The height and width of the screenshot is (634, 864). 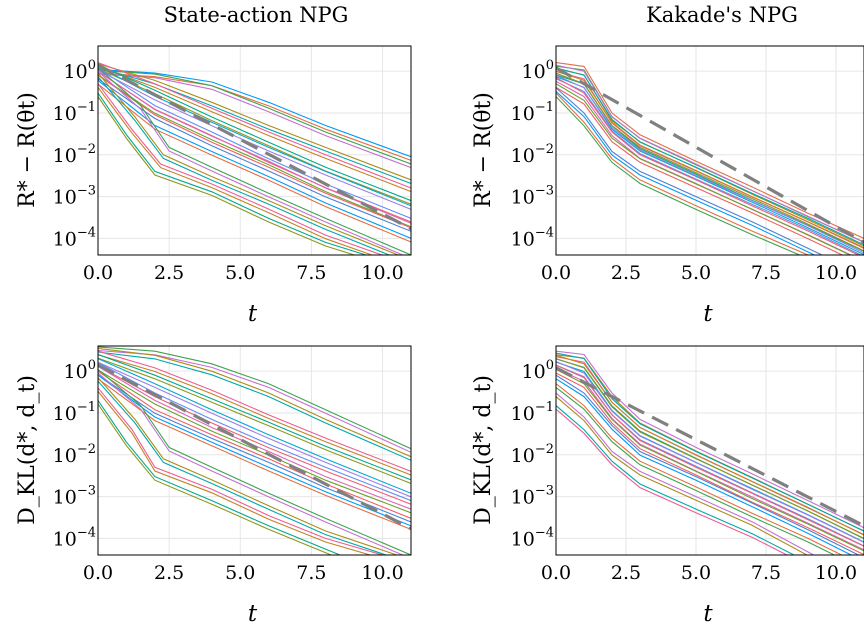 I want to click on column-title-right: Kakade's NPG, so click(x=722, y=15).